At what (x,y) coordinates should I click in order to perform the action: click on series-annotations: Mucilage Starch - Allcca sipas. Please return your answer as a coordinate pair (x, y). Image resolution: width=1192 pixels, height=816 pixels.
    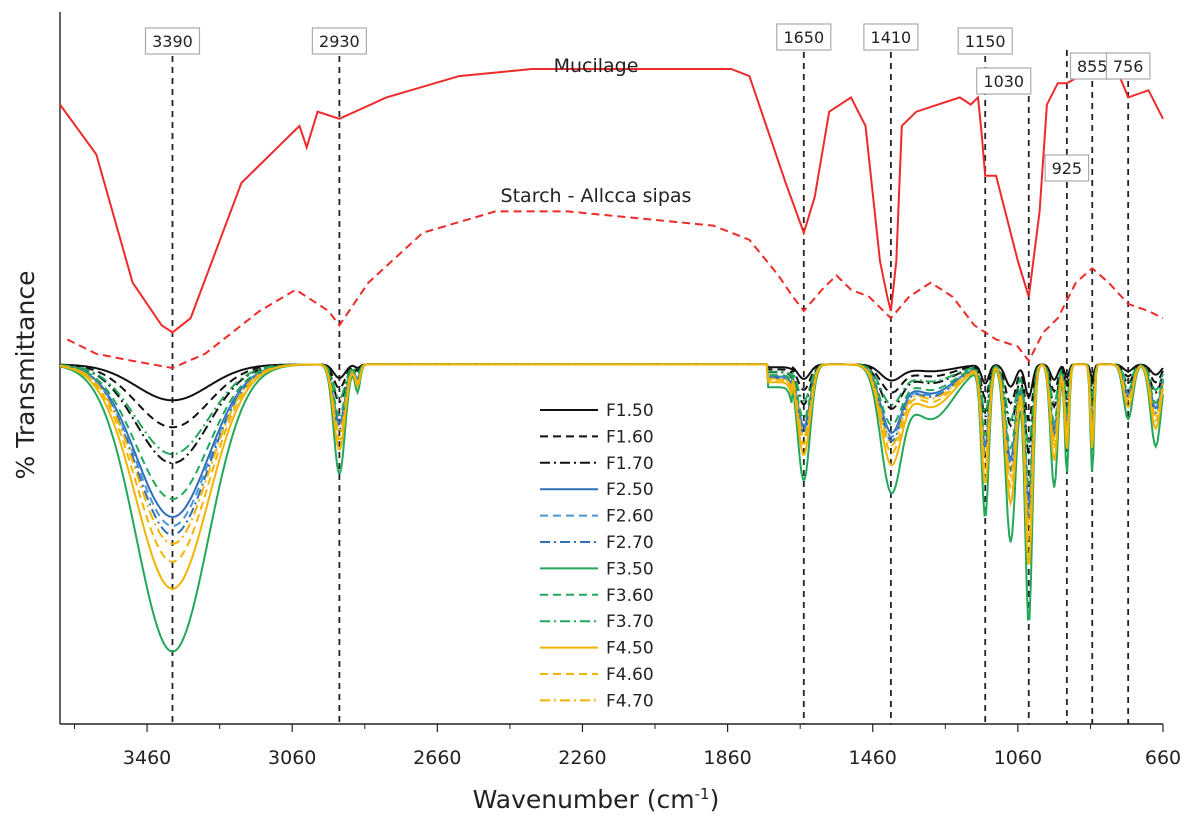
    Looking at the image, I should click on (596, 131).